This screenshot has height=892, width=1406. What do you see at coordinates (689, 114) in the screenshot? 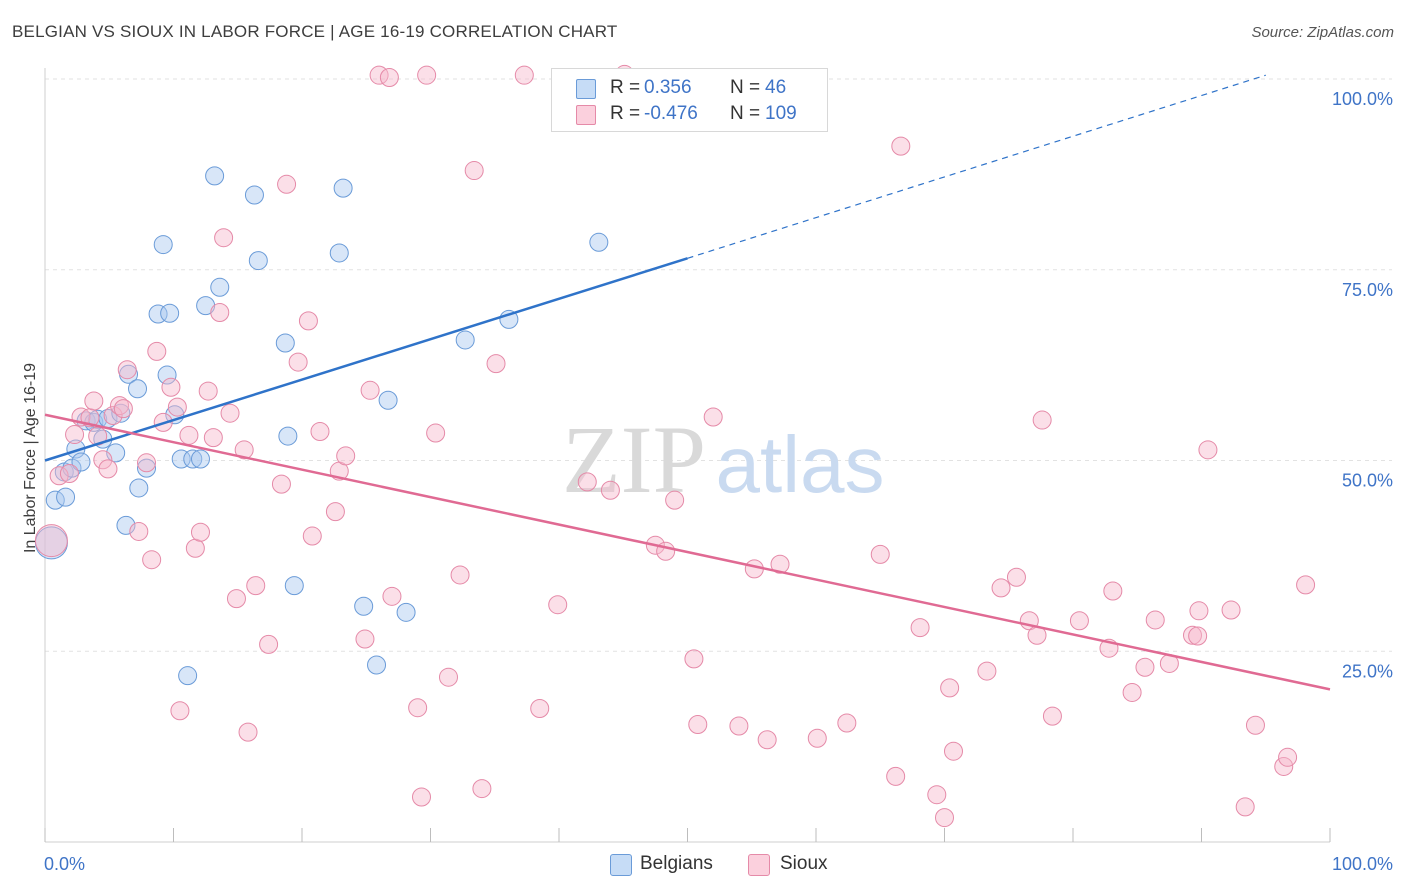
I see `legend-row-sioux: R = -0.476 N = 109` at bounding box center [689, 114].